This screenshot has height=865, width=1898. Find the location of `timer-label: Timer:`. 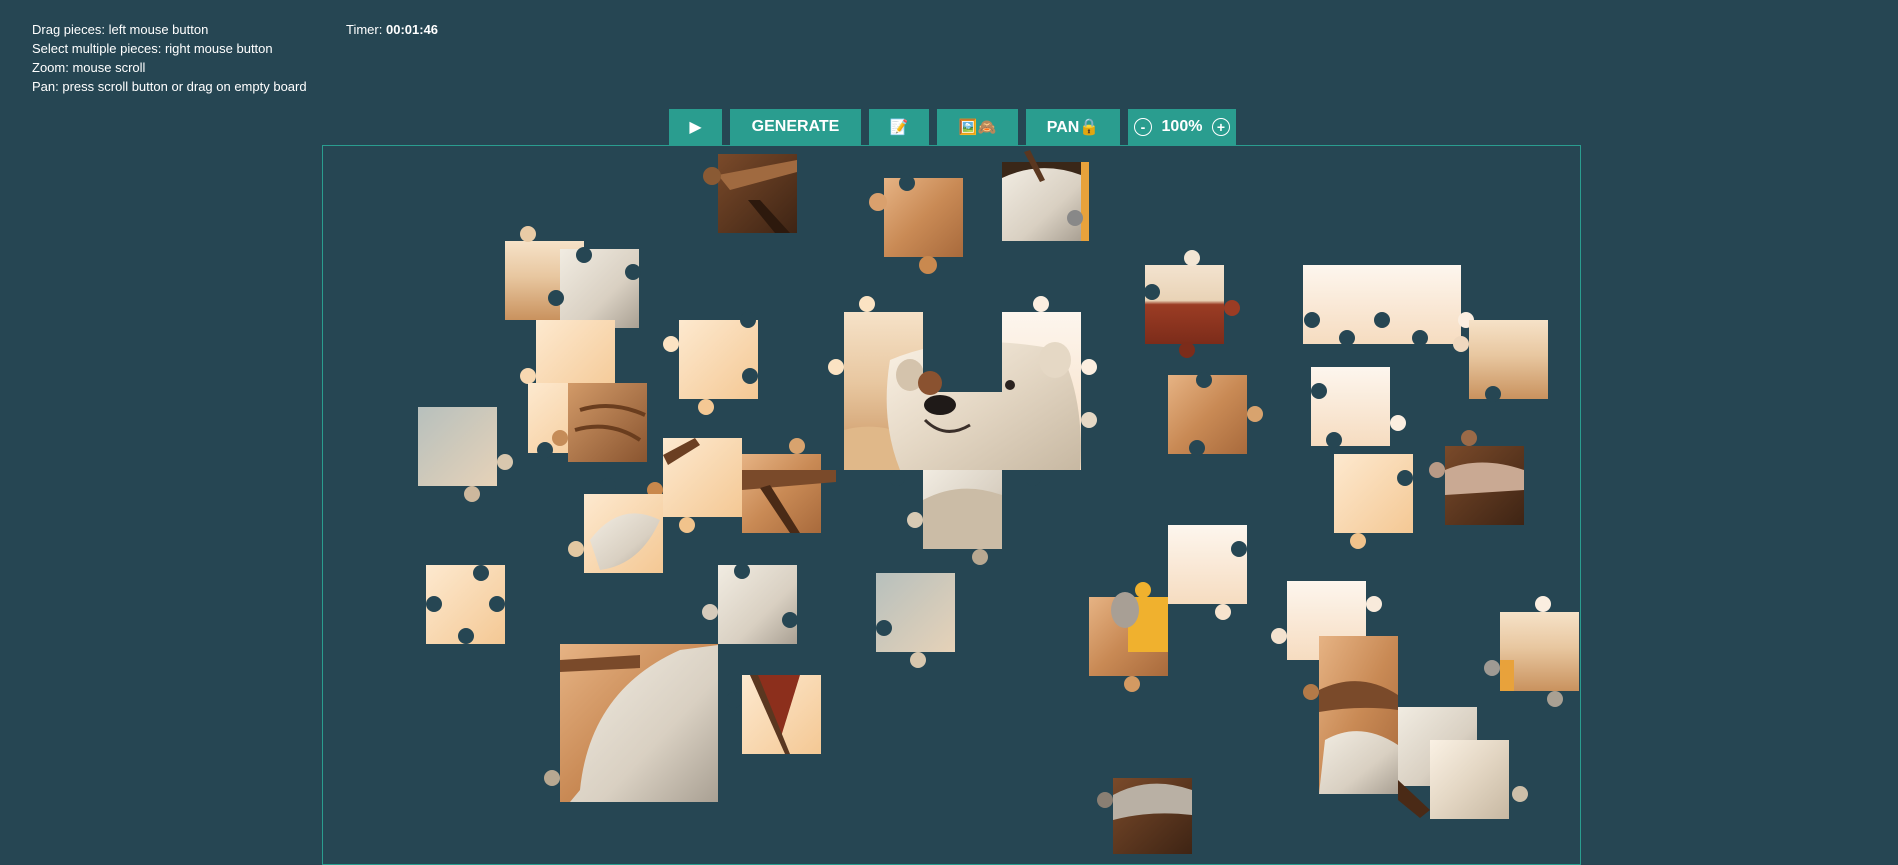

timer-label: Timer: is located at coordinates (364, 29).